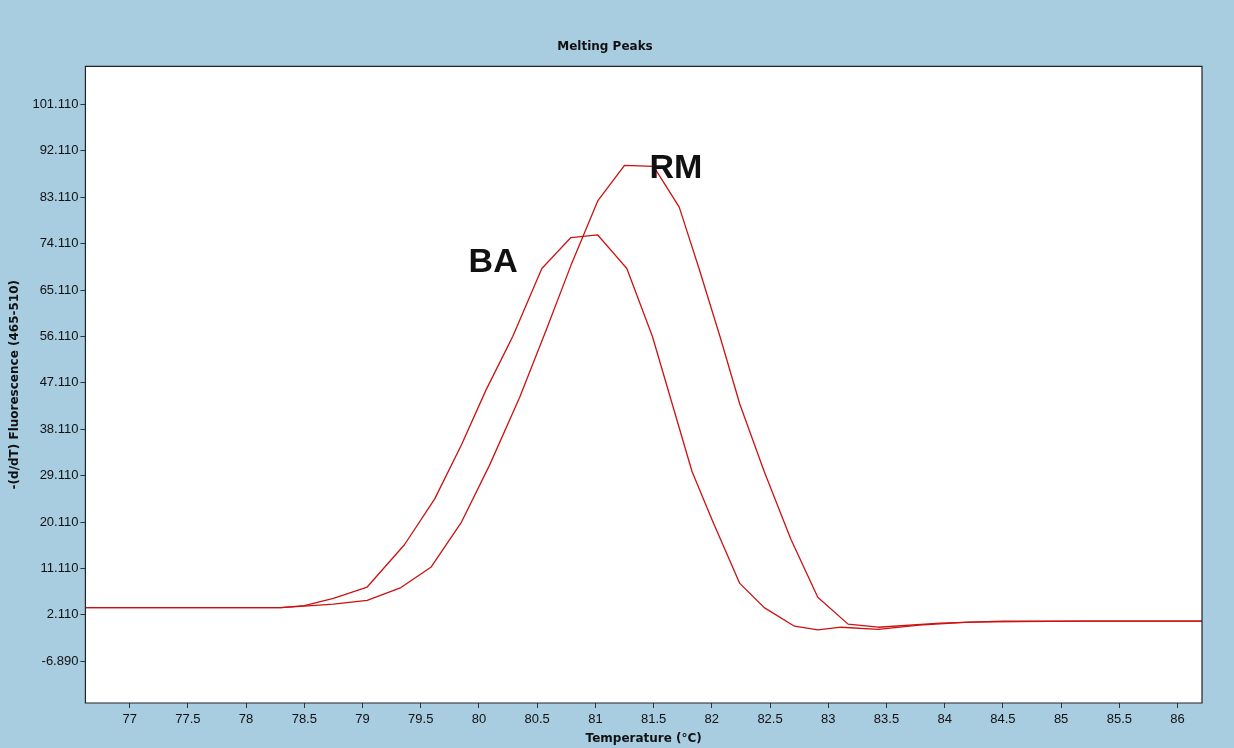 This screenshot has width=1234, height=748. I want to click on x-tick-label: 83, so click(828, 719).